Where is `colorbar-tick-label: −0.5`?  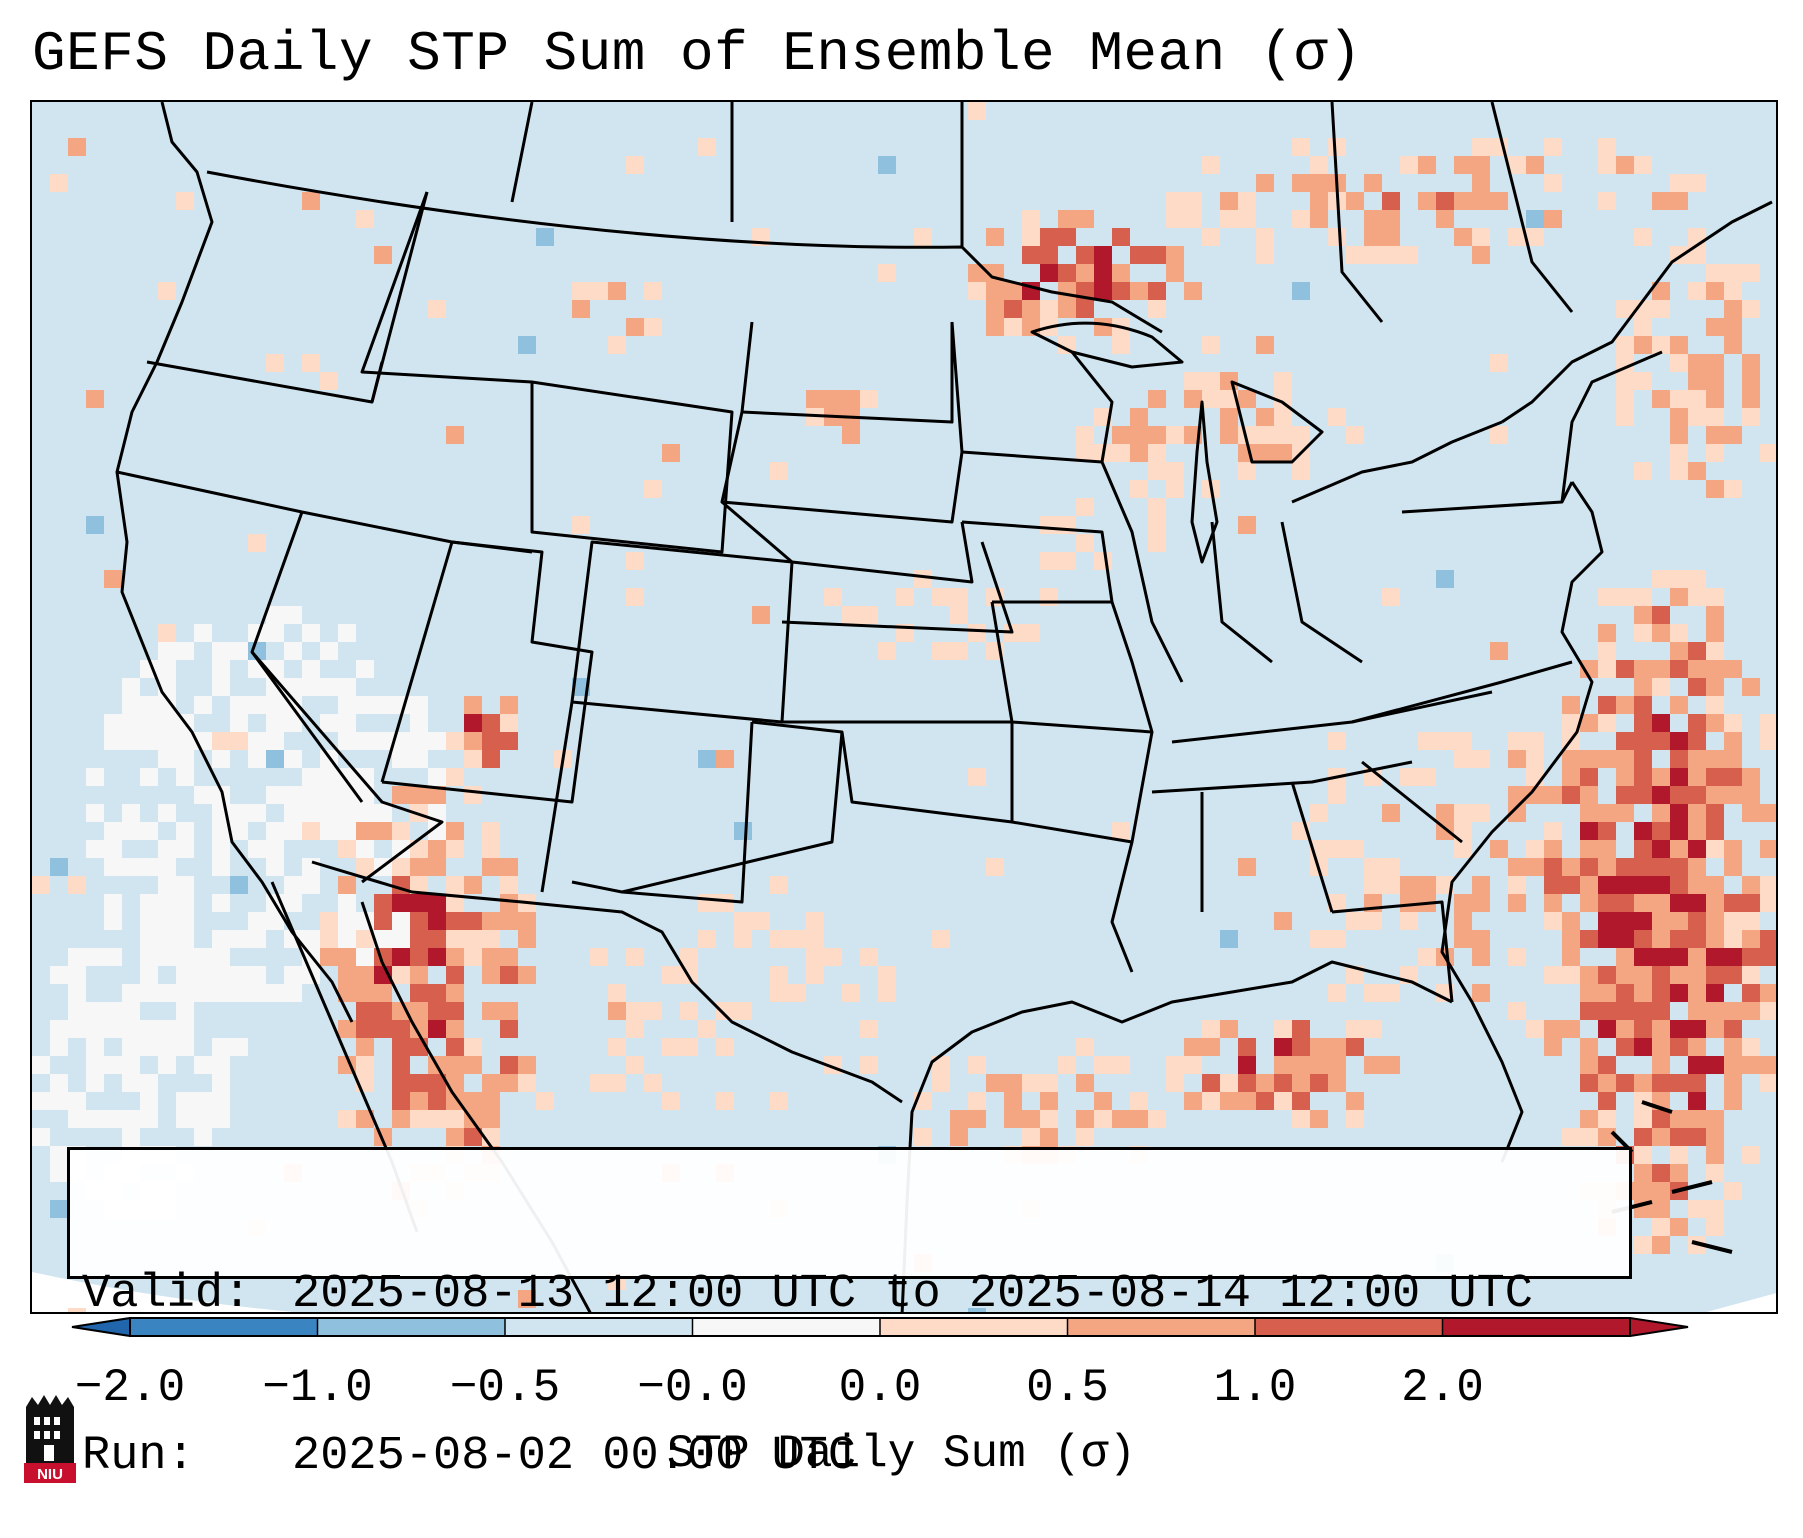 colorbar-tick-label: −0.5 is located at coordinates (505, 1388).